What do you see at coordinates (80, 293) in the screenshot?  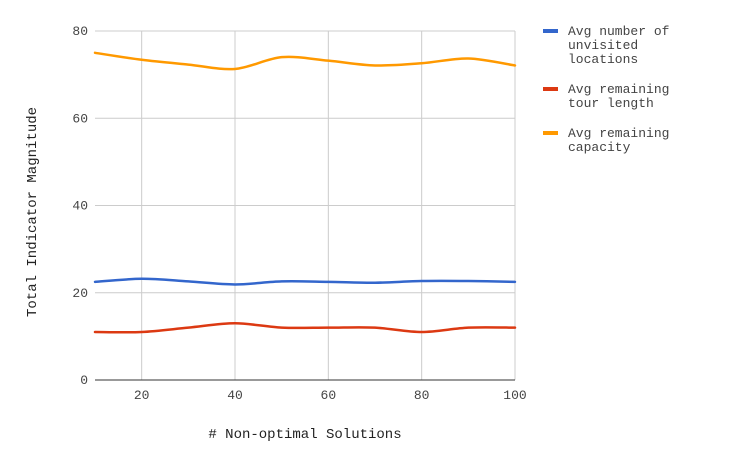 I see `y-tick-label: 20` at bounding box center [80, 293].